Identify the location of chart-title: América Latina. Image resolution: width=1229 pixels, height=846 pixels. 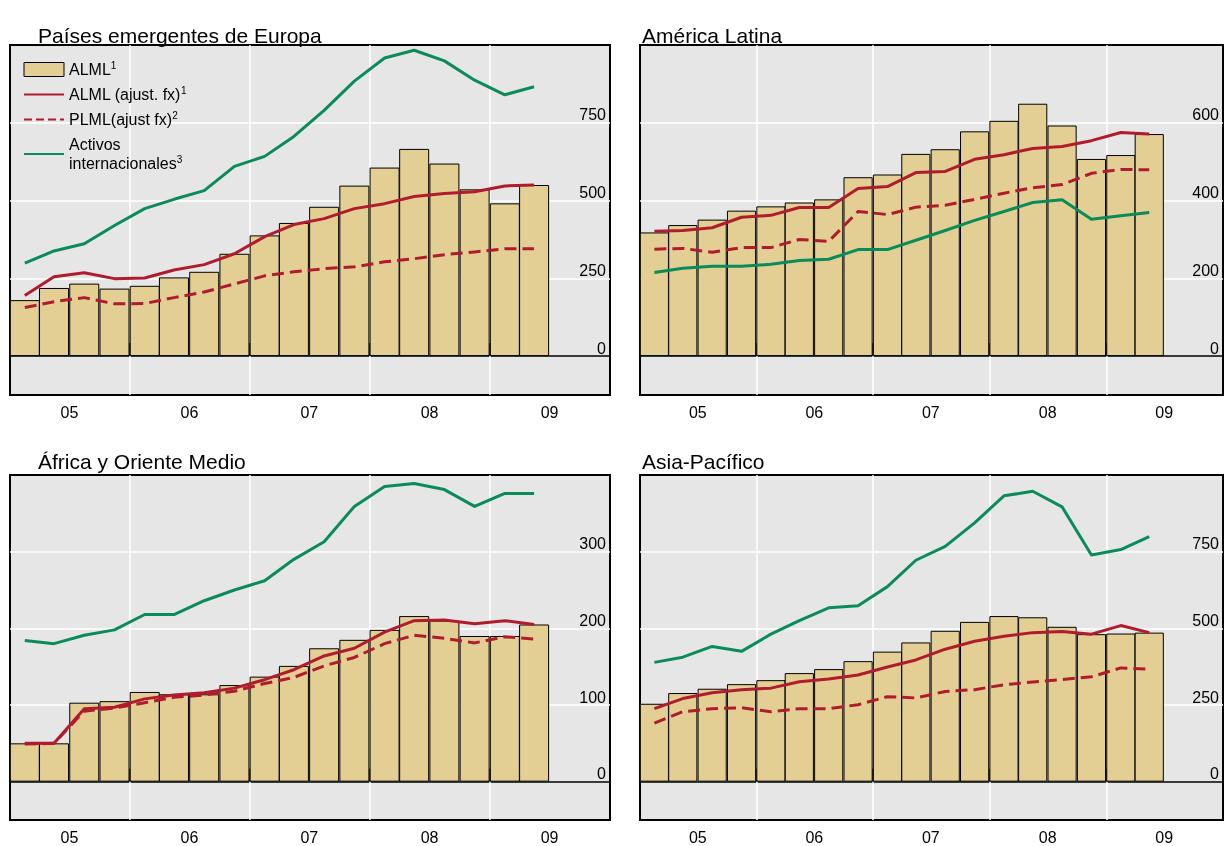
(712, 35).